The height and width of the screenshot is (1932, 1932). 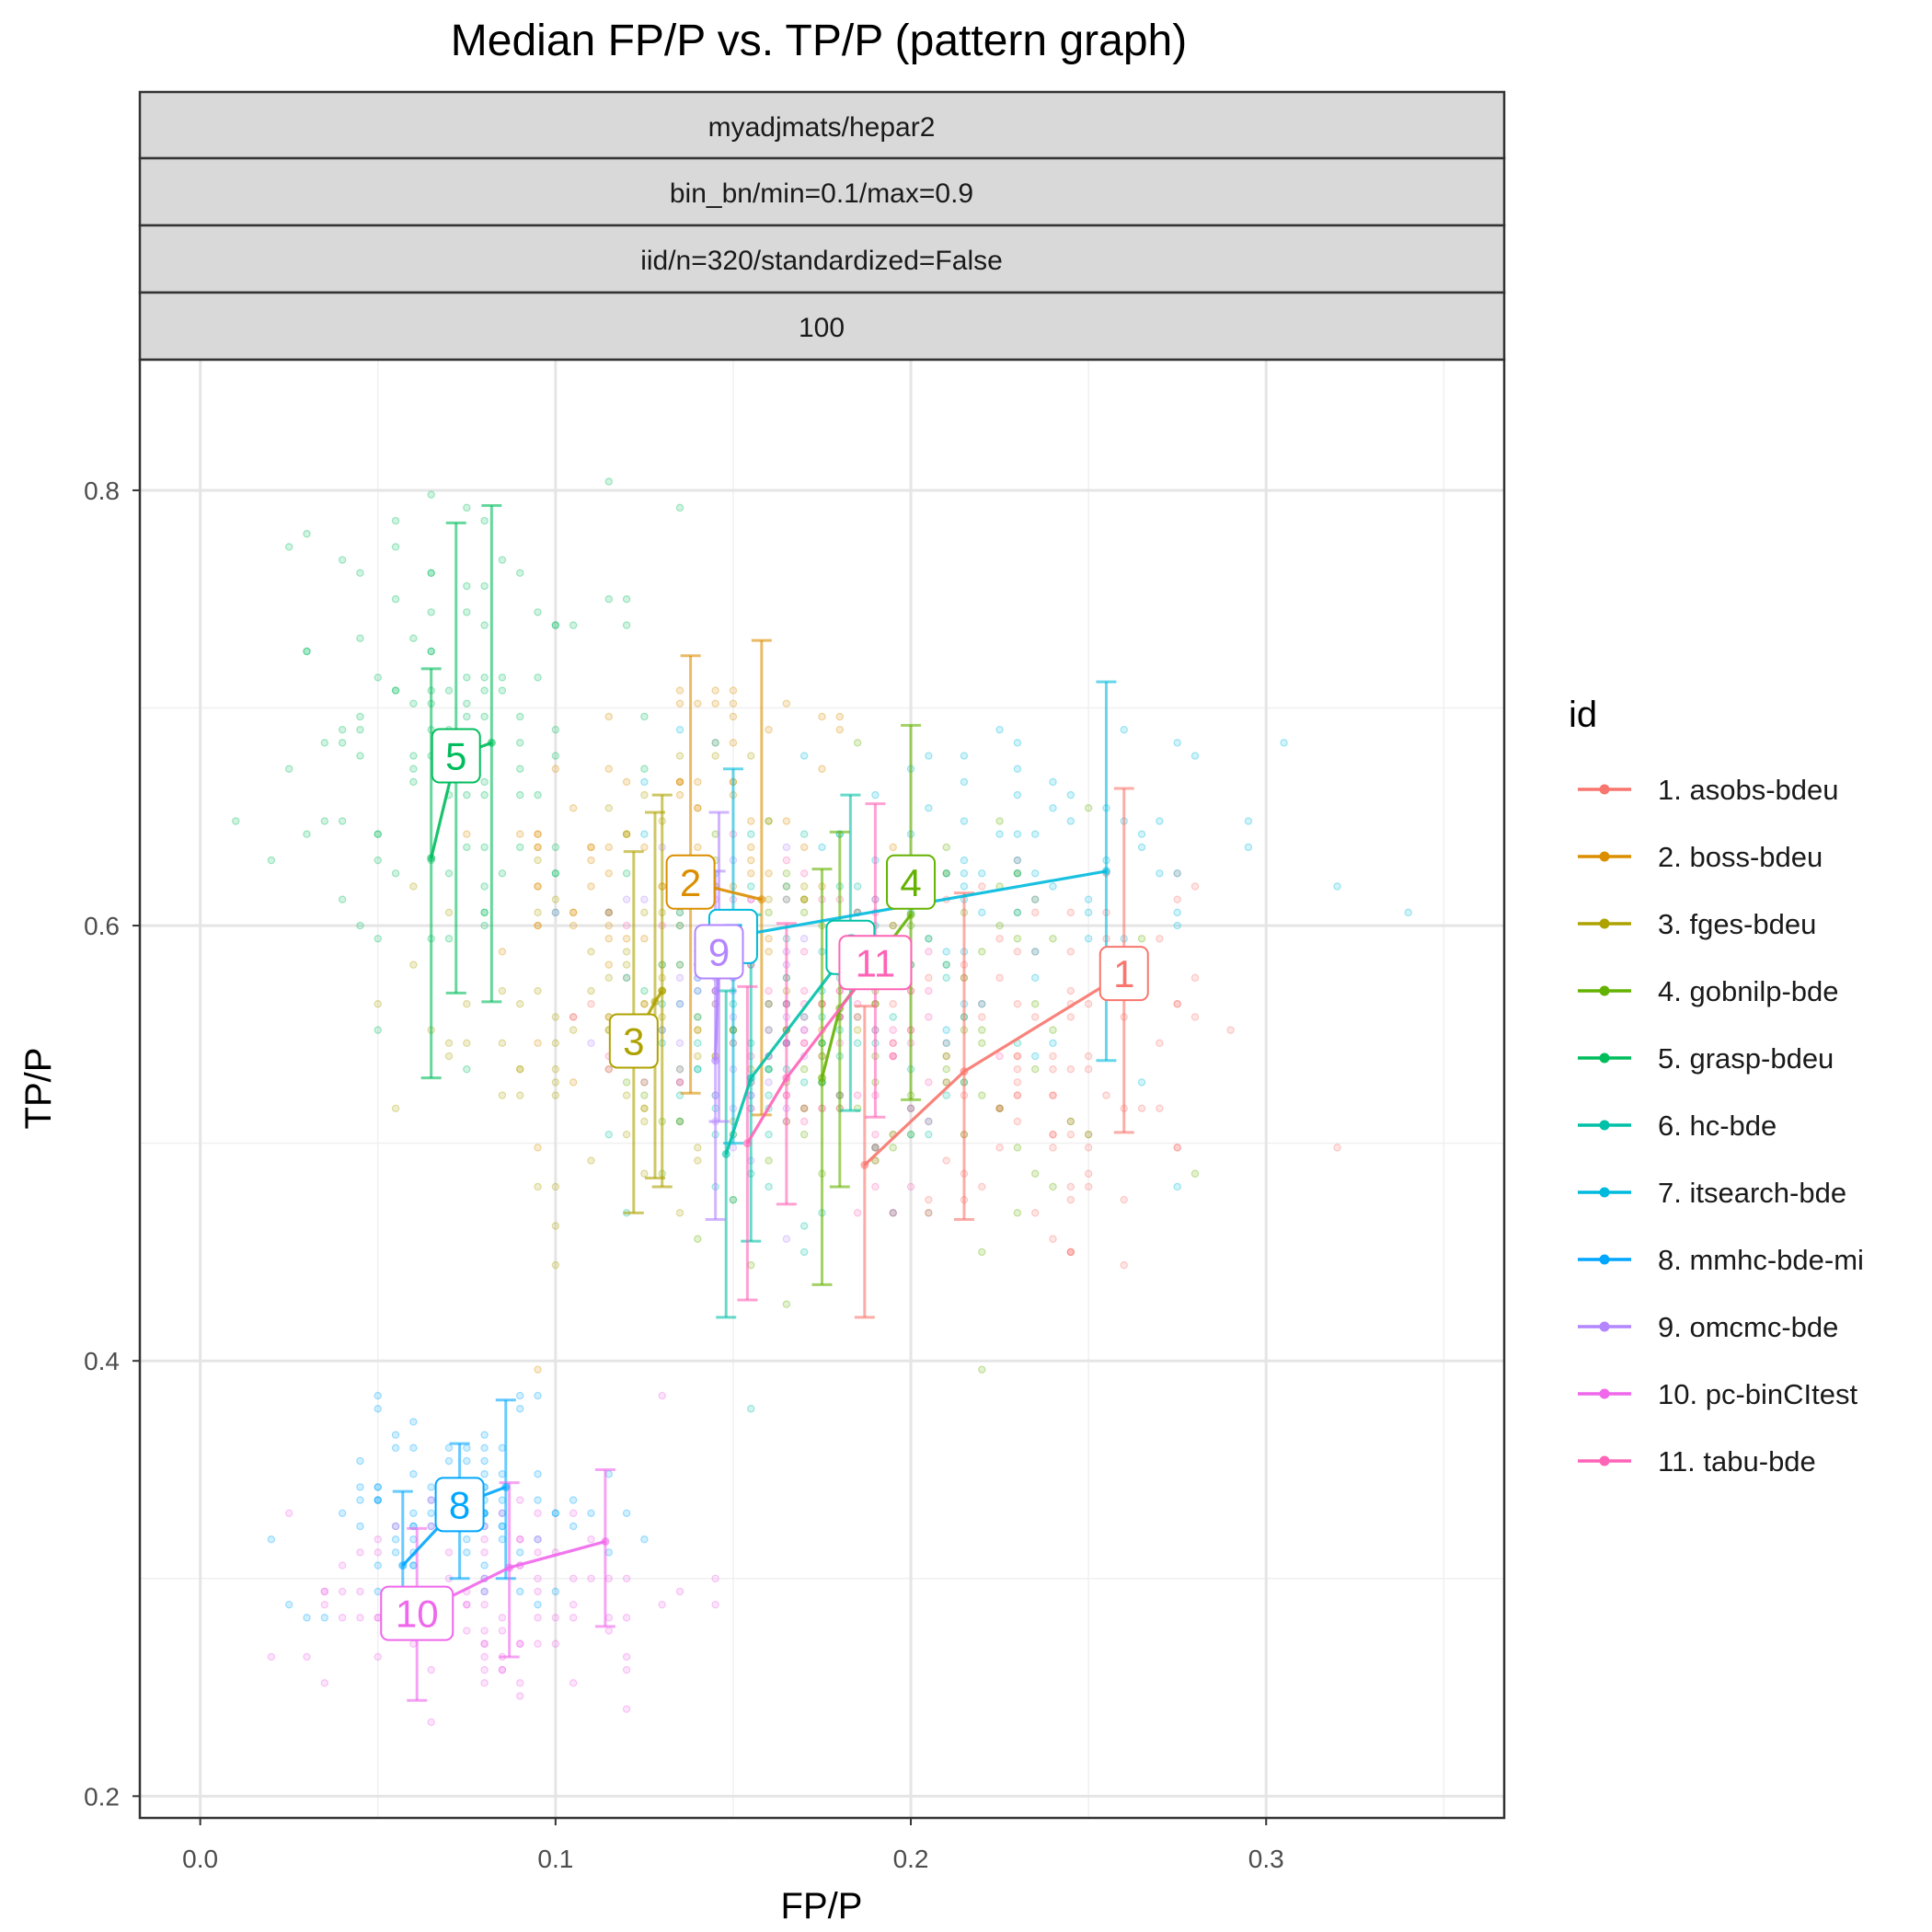 I want to click on series-6-median-point, so click(x=750, y=1078).